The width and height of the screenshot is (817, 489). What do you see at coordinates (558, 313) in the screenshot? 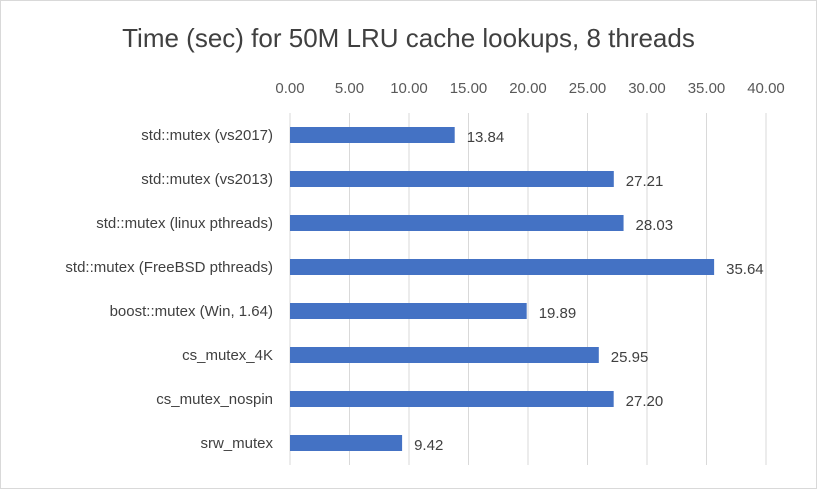
I see `data-label: 19.89` at bounding box center [558, 313].